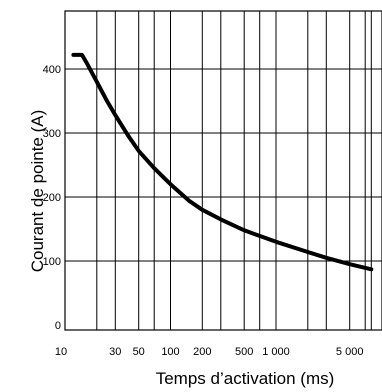  Describe the element at coordinates (61, 352) in the screenshot. I see `x-tick-label: 10` at that location.